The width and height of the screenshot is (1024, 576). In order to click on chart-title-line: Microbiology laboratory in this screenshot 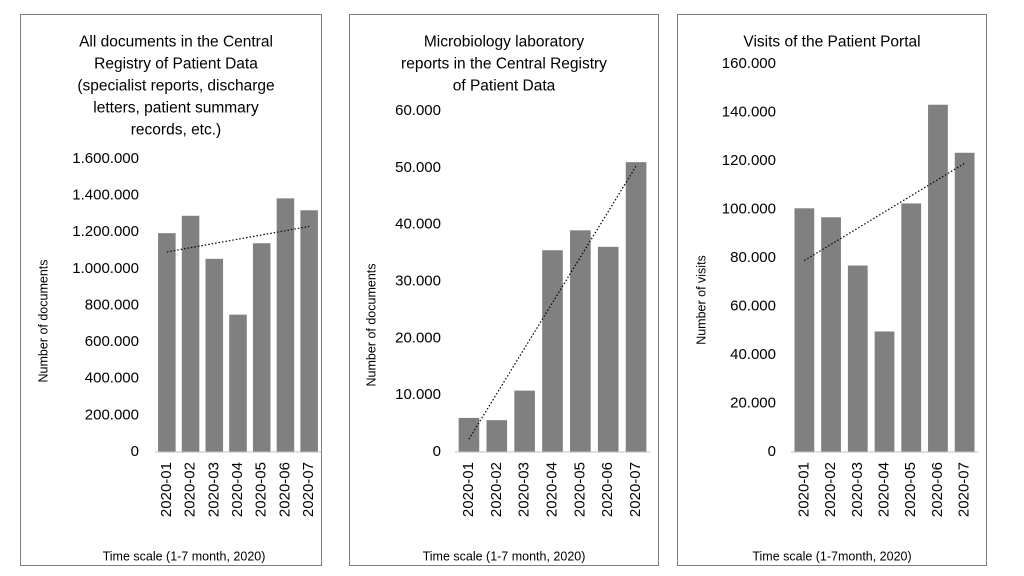, I will do `click(504, 41)`.